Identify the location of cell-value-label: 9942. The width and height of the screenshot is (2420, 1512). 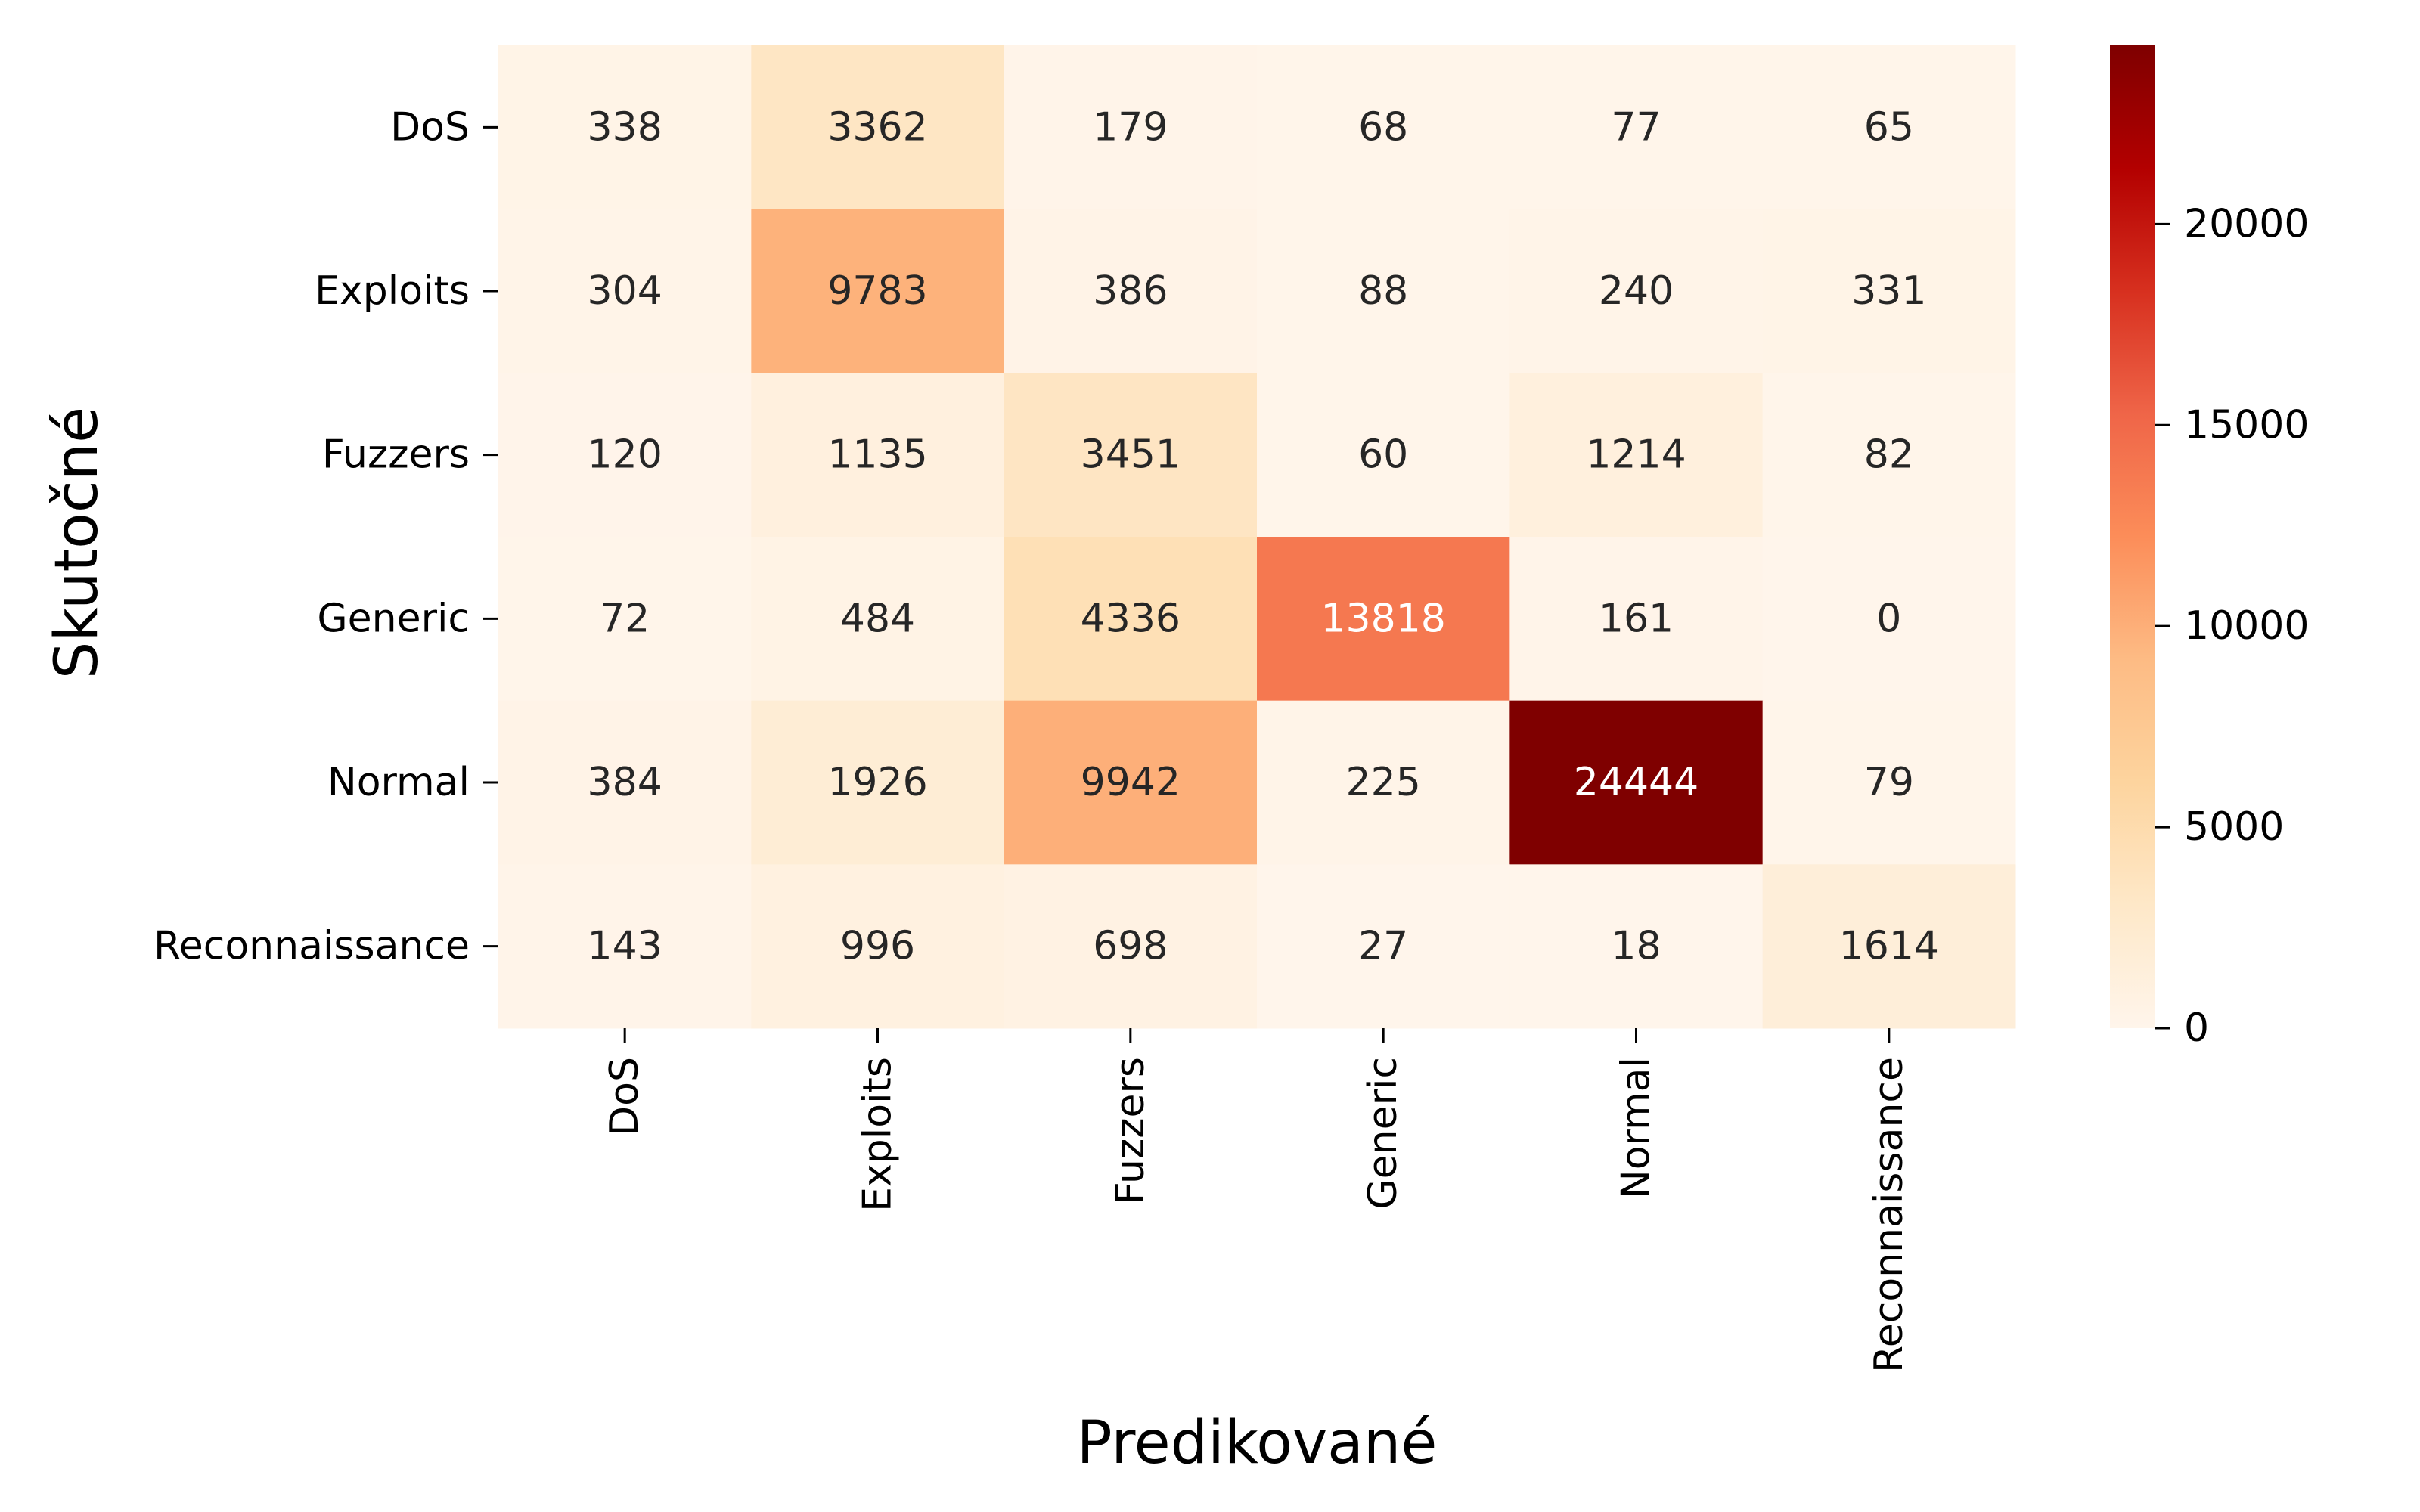
(1131, 783).